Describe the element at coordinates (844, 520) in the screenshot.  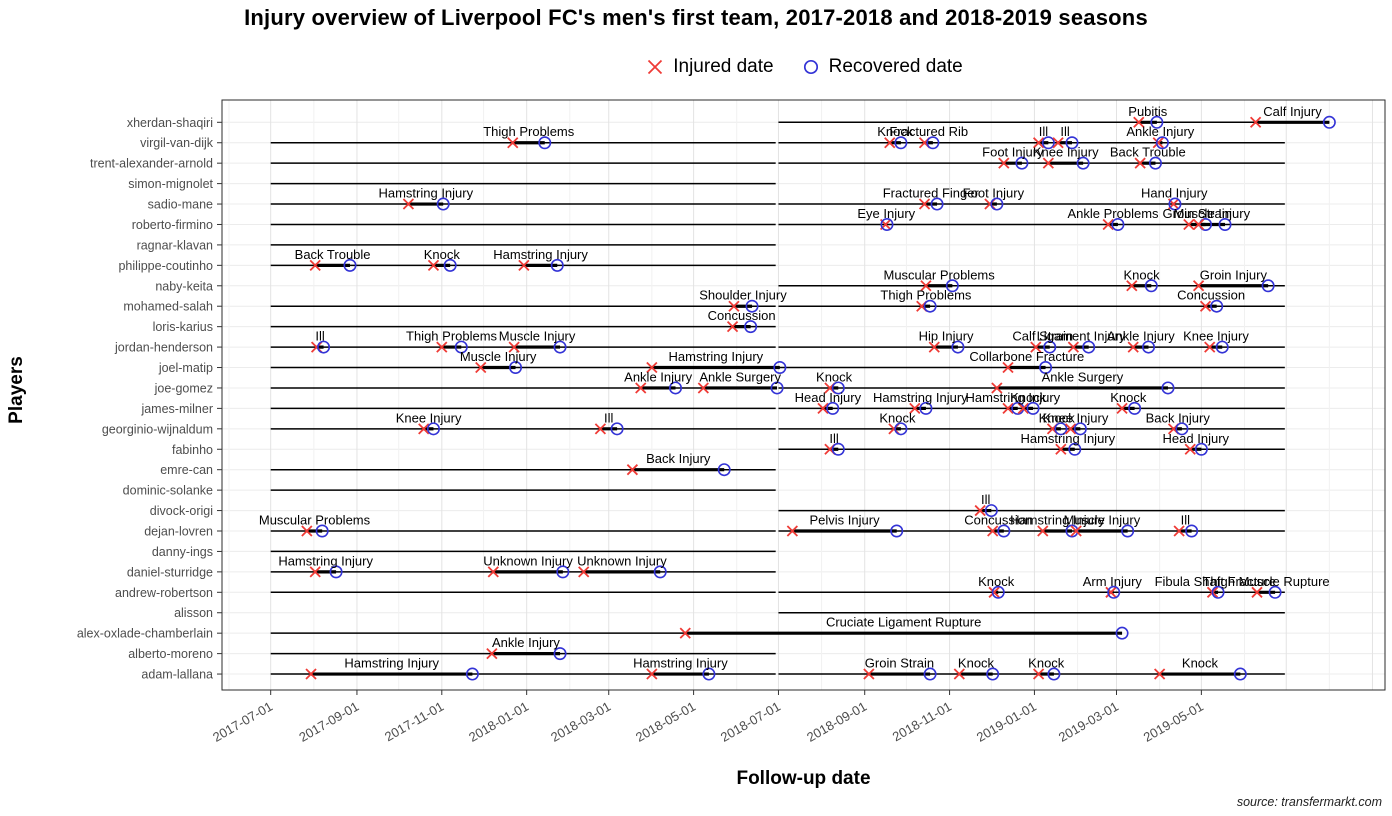
I see `injury-label: Pelvis Injury` at that location.